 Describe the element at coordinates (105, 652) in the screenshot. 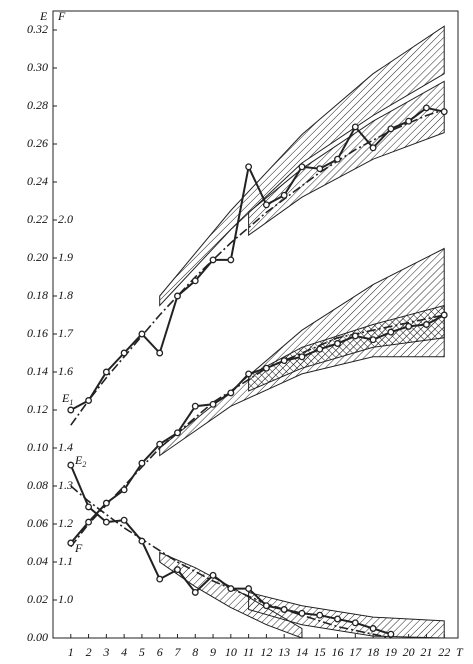

I see `x-tick-label: 3` at that location.